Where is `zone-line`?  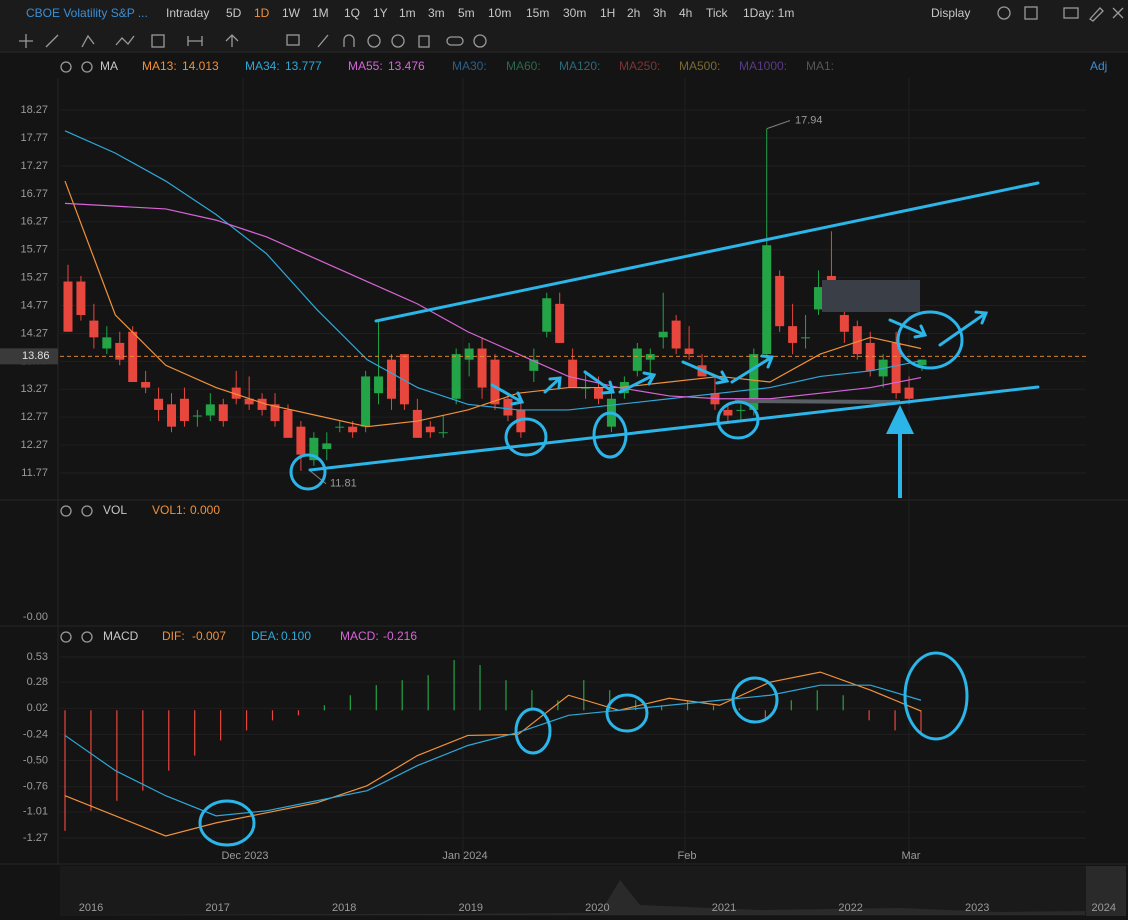 zone-line is located at coordinates (817, 401).